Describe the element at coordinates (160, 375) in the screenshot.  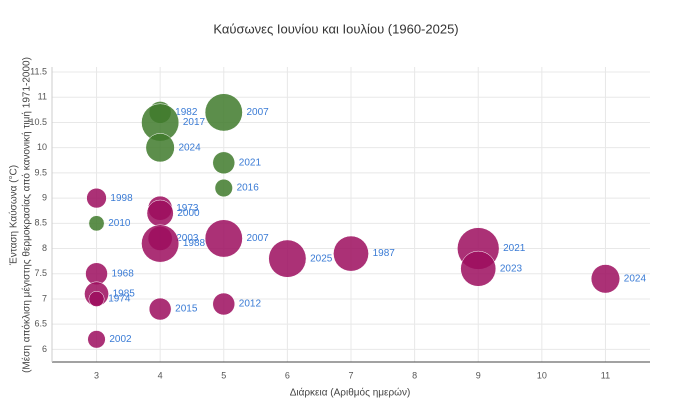
I see `x-tick-label: 4` at that location.